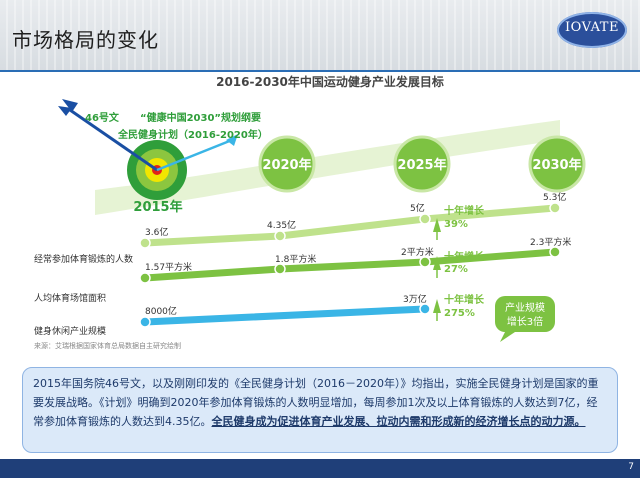  Describe the element at coordinates (168, 267) in the screenshot. I see `value-venue-2015: 1.57平方米` at that location.